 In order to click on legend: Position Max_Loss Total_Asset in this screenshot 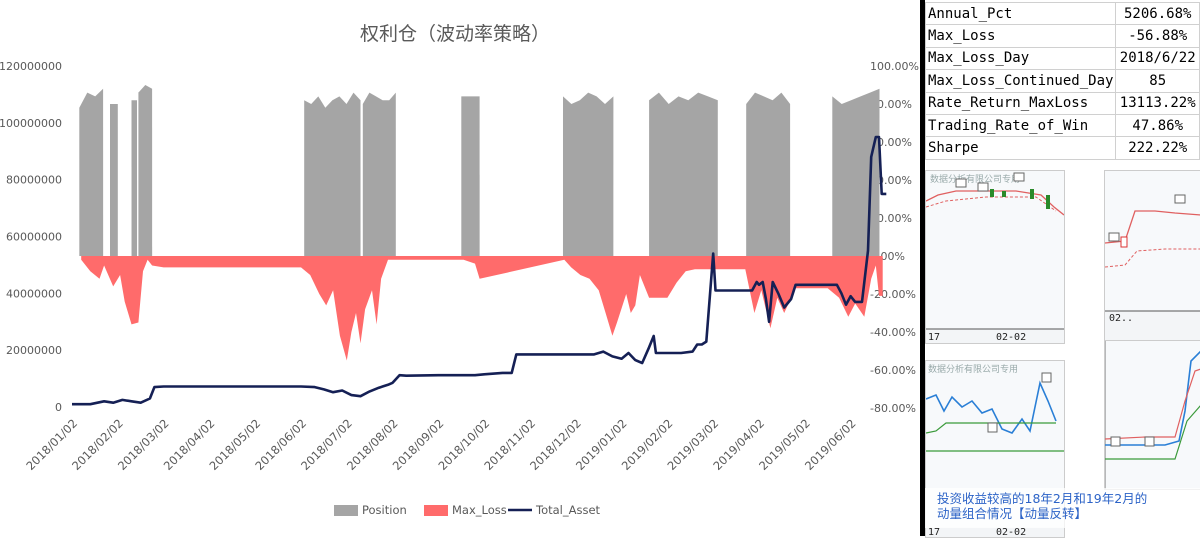, I will do `click(467, 510)`.